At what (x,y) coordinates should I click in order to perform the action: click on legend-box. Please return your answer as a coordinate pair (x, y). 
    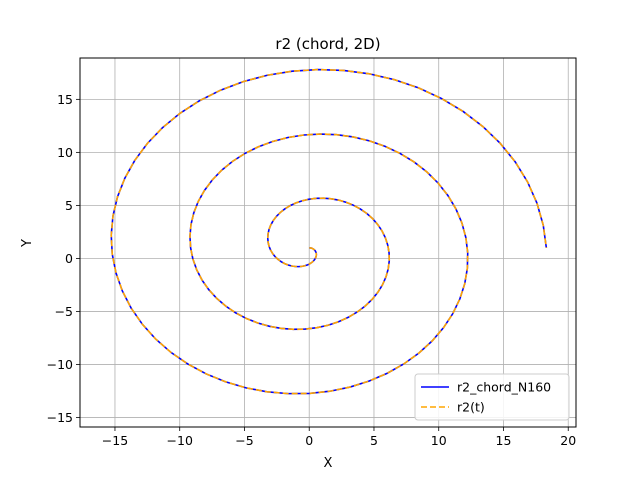
    Looking at the image, I should click on (492, 397).